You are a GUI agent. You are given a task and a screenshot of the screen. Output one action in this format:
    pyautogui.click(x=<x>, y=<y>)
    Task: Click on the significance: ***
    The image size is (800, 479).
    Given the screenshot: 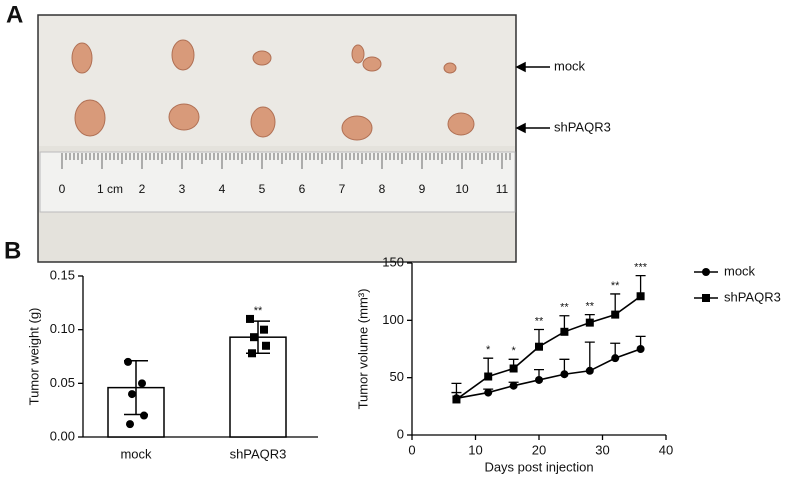 What is the action you would take?
    pyautogui.click(x=641, y=268)
    